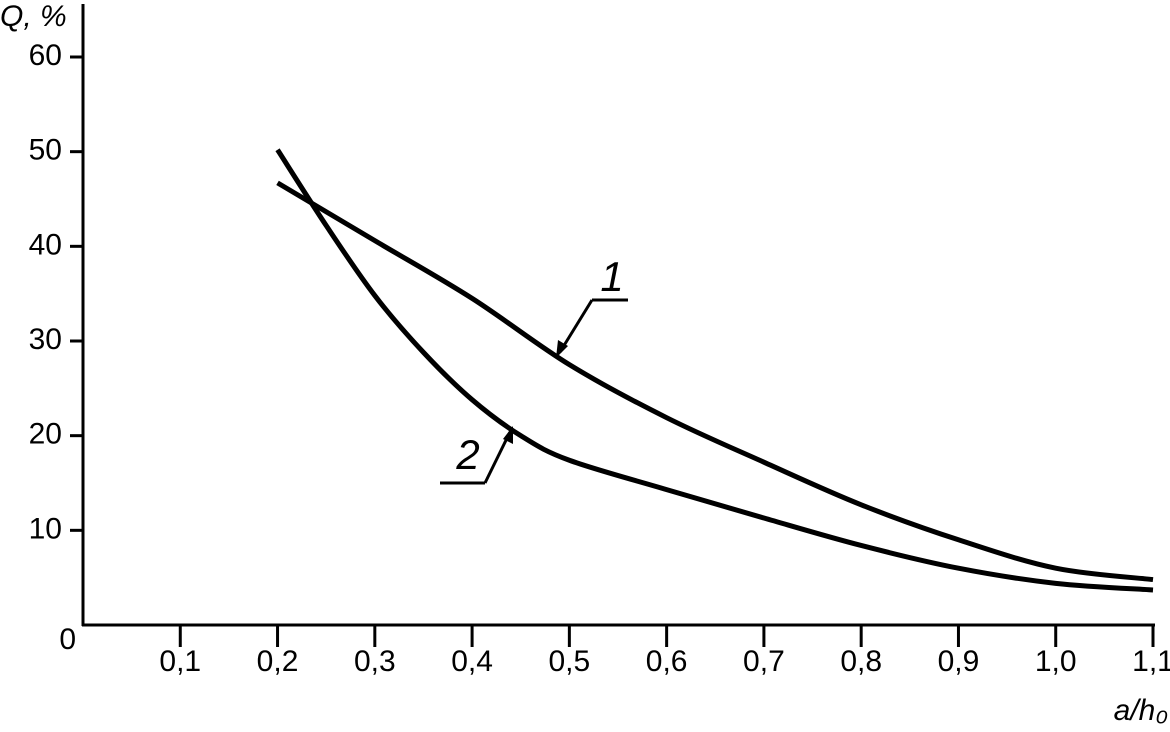  What do you see at coordinates (562, 349) in the screenshot?
I see `arrow-head` at bounding box center [562, 349].